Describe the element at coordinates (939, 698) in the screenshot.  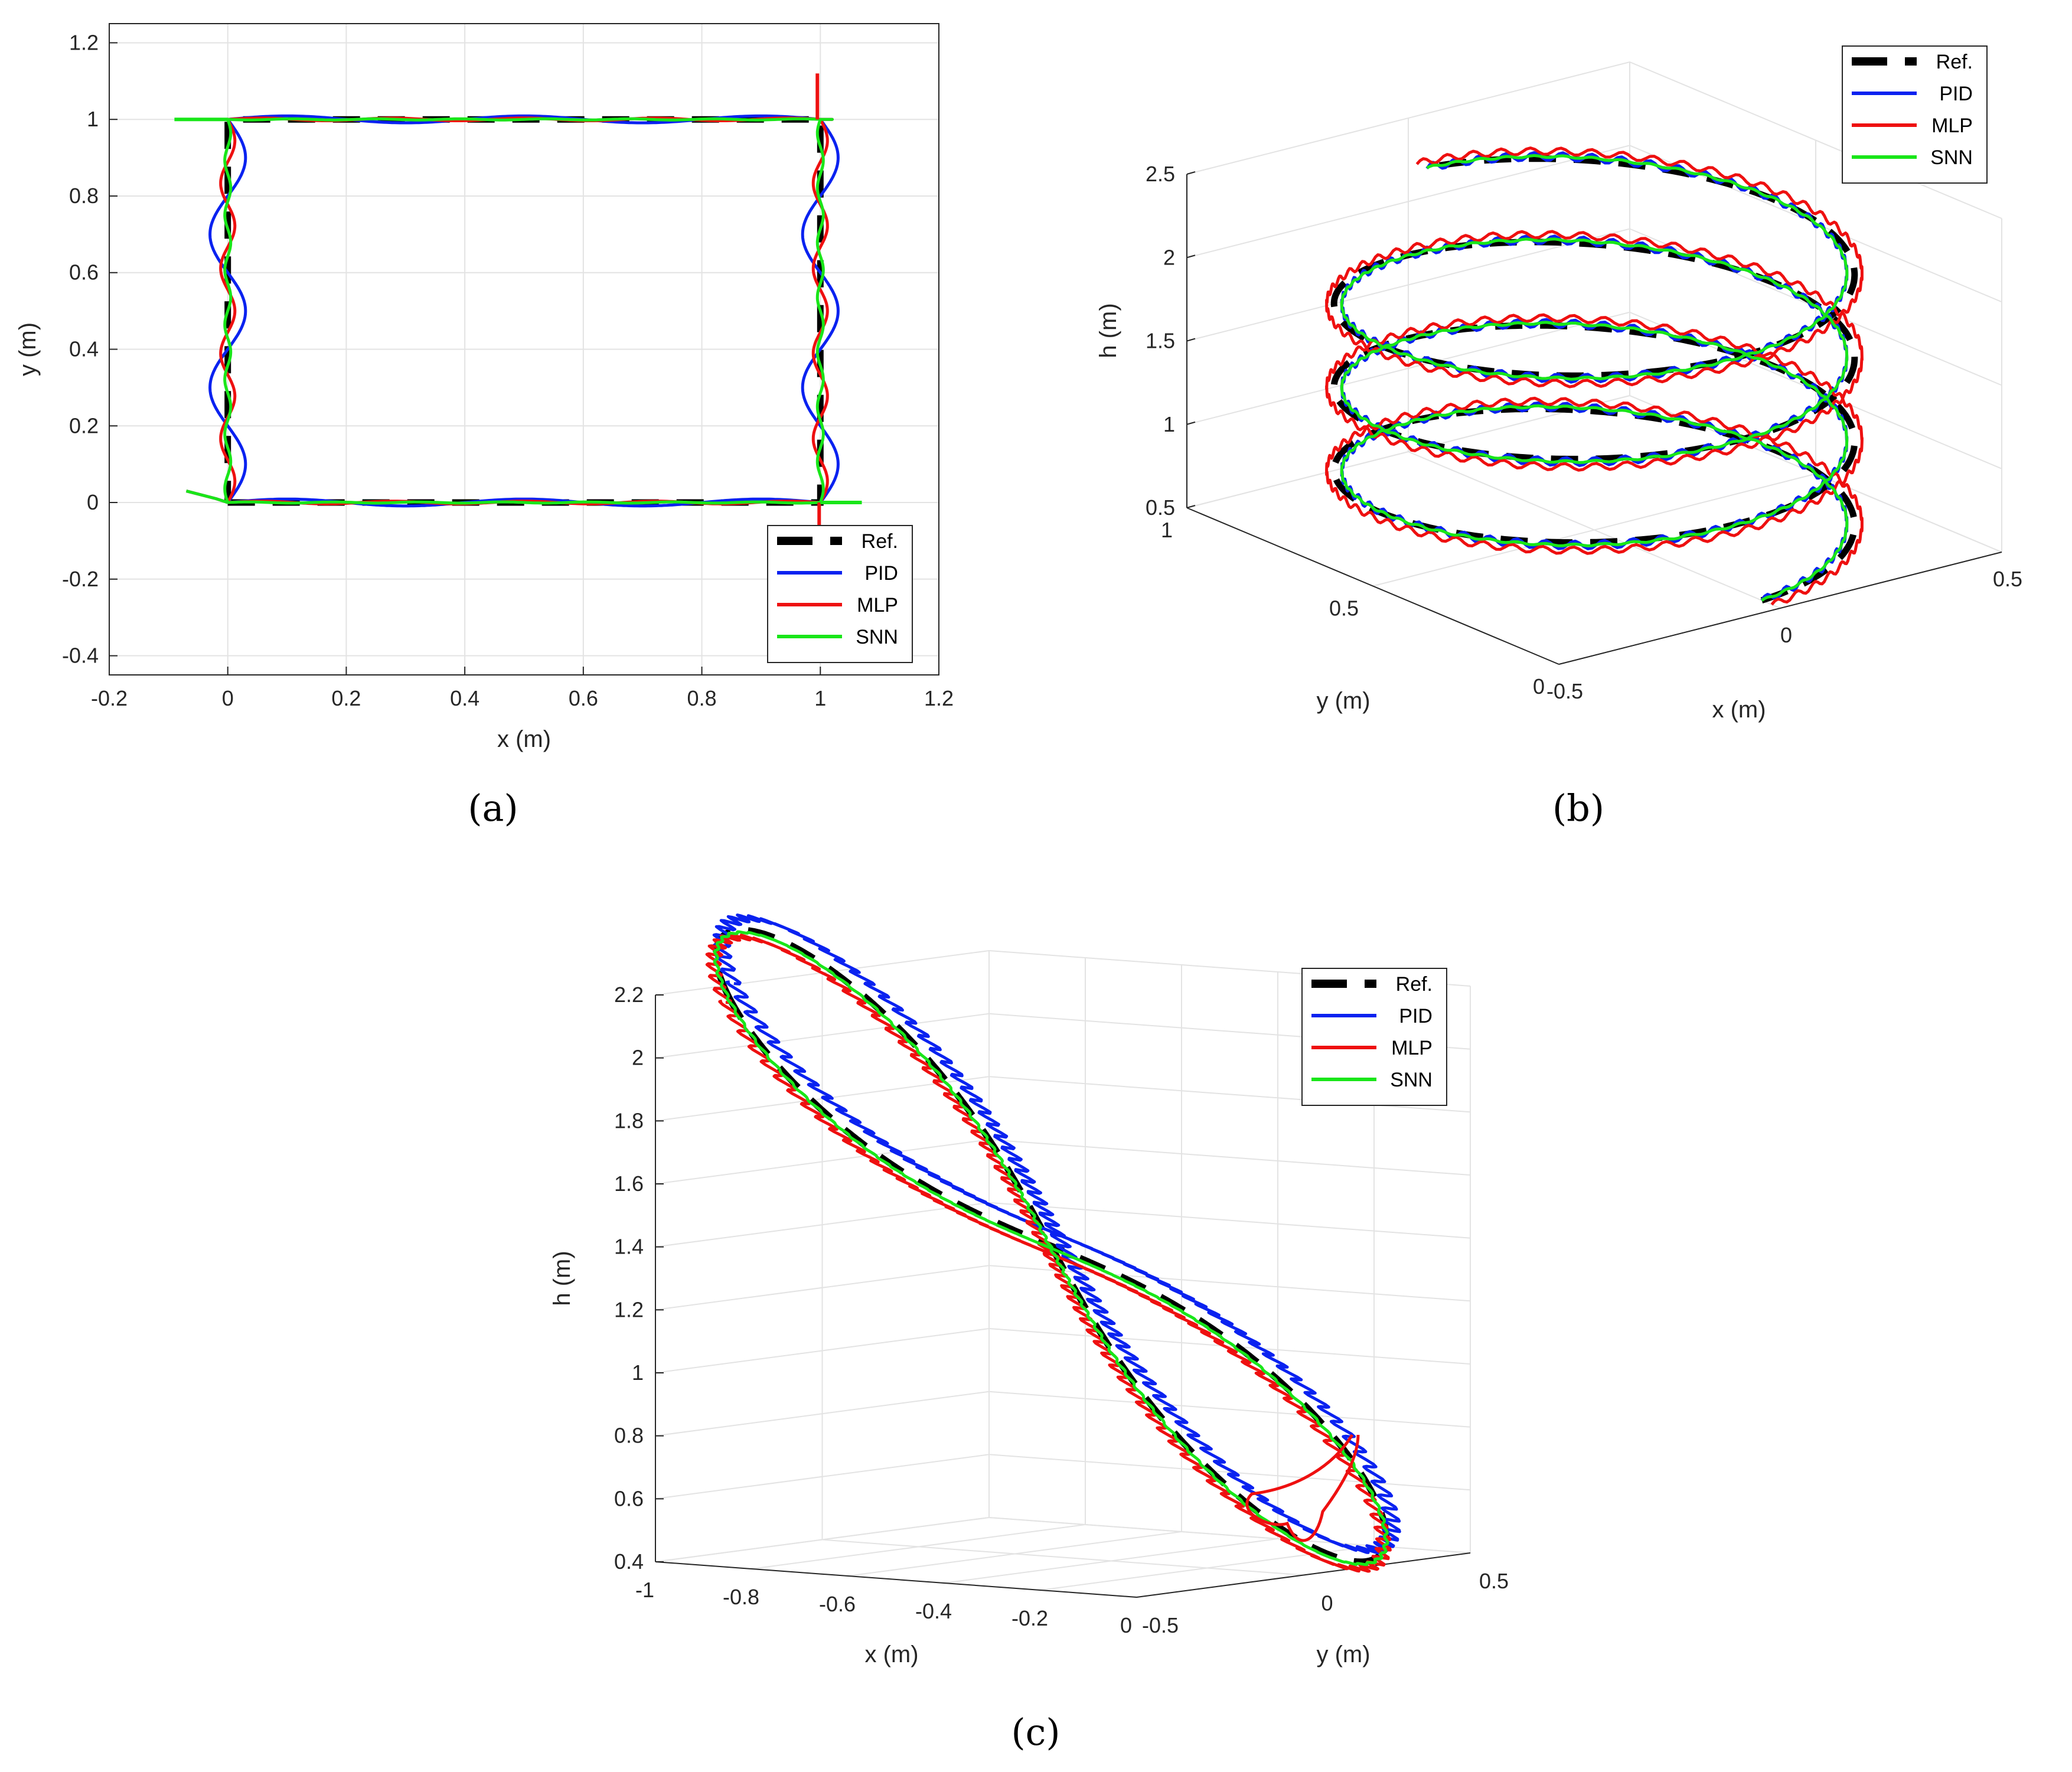
I see `panel-a-xtick-label: 1.2` at that location.